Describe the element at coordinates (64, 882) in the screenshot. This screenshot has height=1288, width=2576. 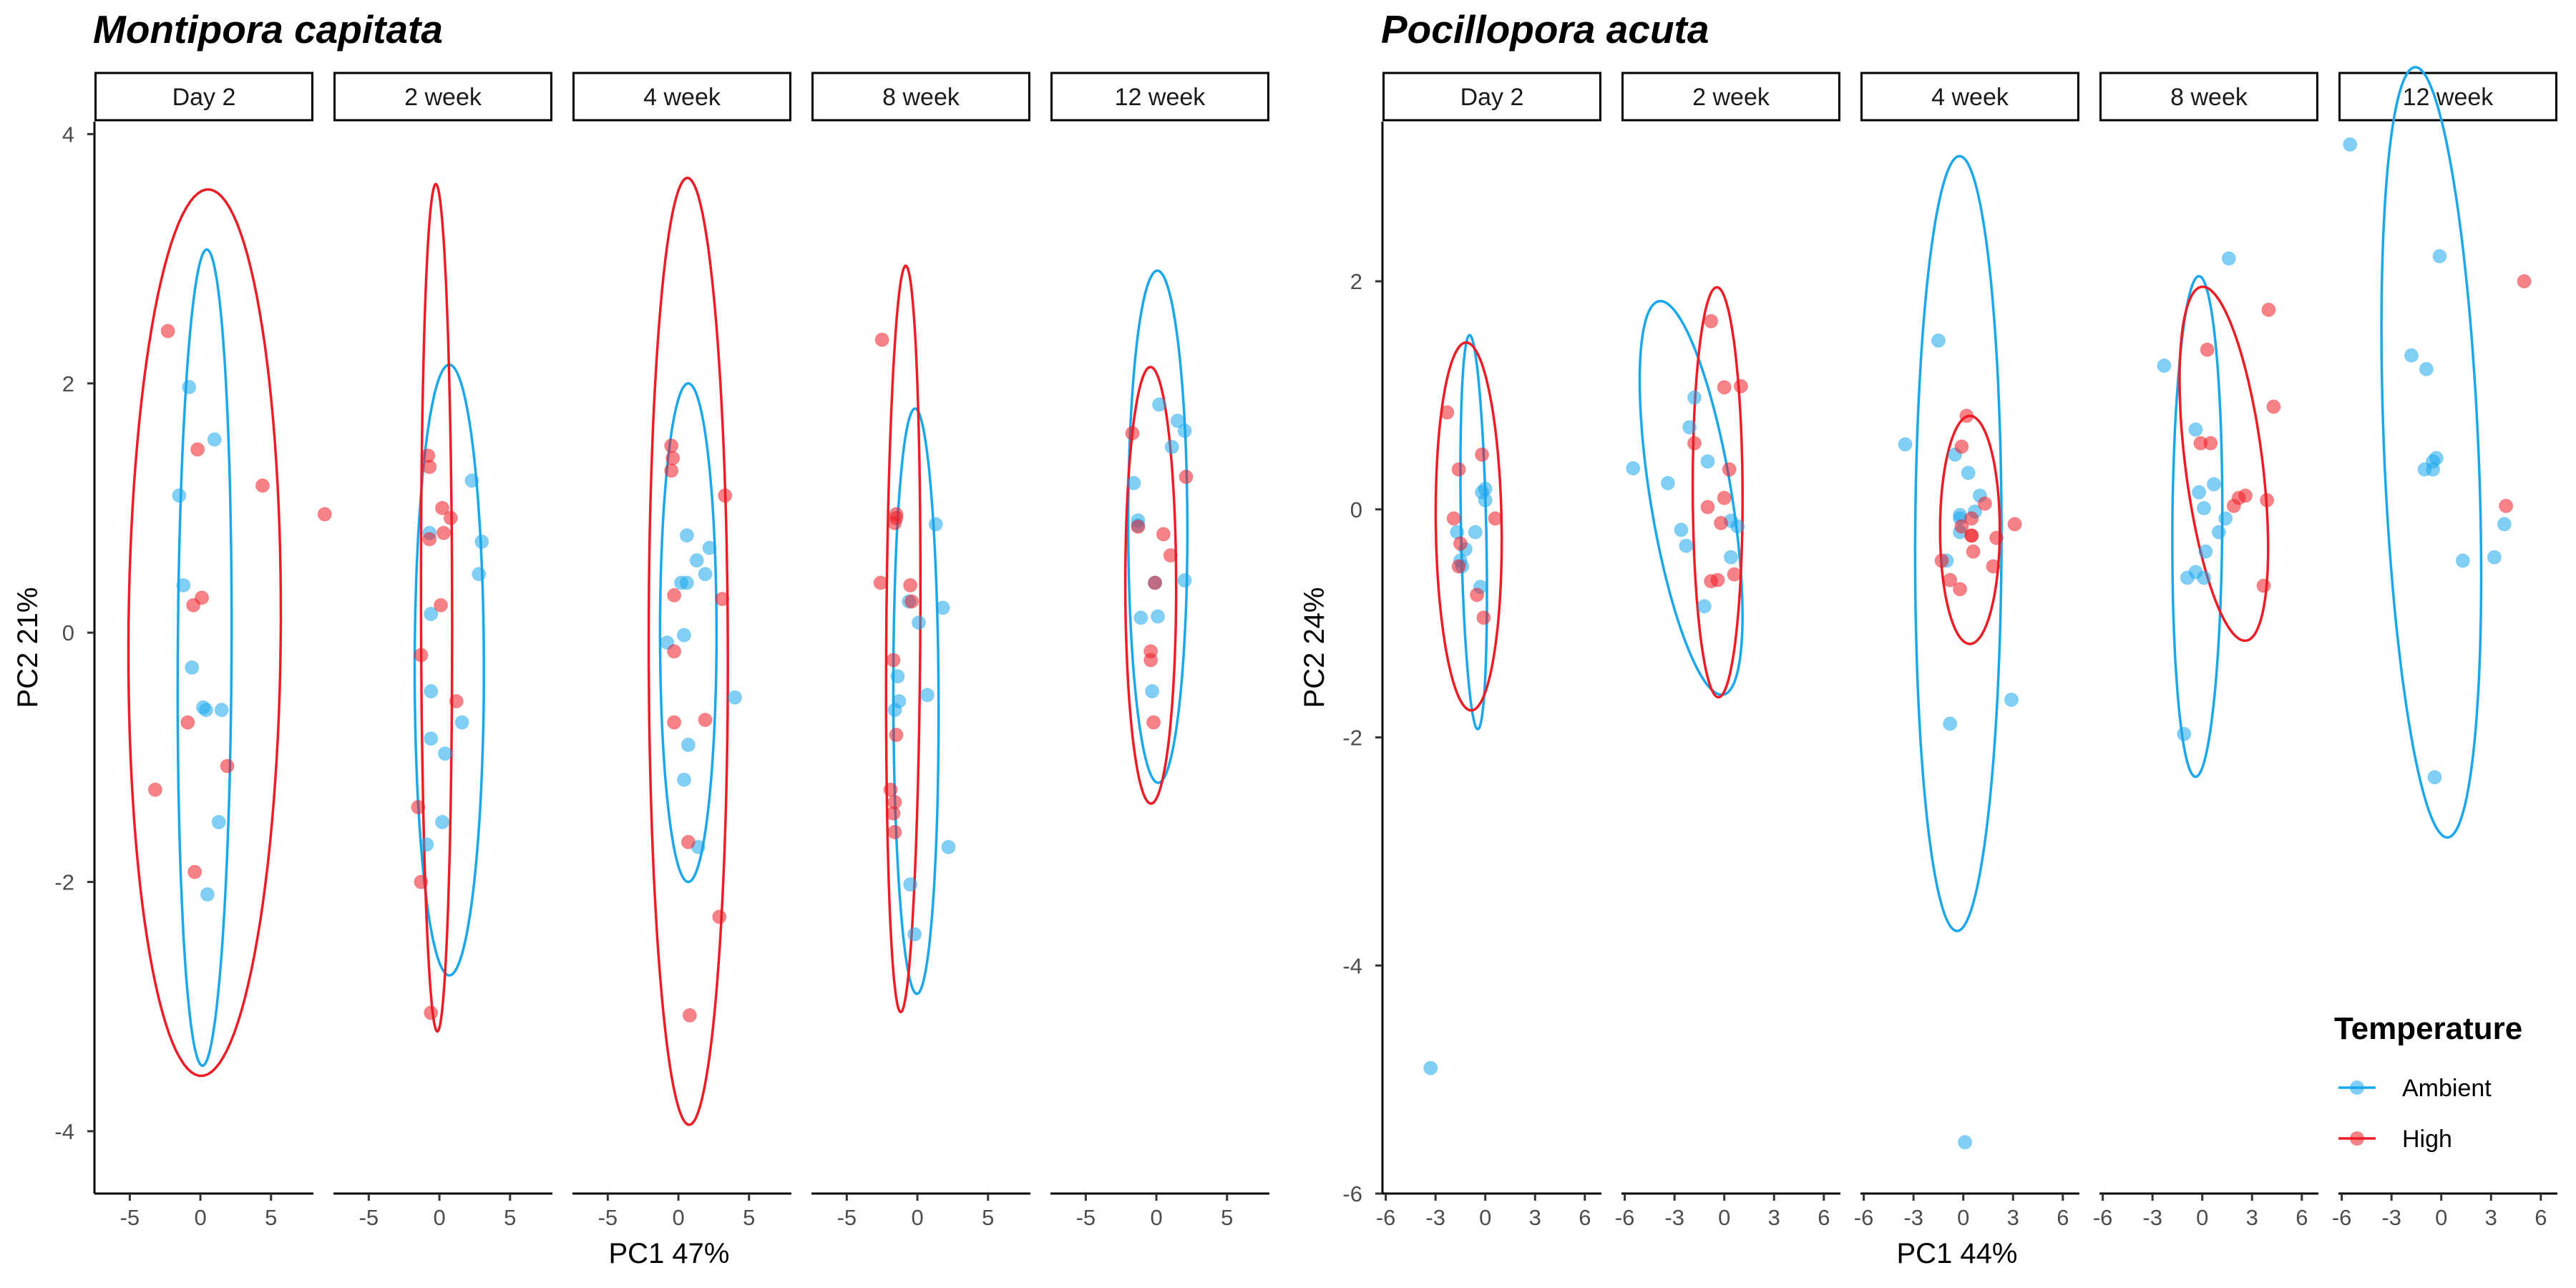
I see `y-tick-label: -2` at that location.